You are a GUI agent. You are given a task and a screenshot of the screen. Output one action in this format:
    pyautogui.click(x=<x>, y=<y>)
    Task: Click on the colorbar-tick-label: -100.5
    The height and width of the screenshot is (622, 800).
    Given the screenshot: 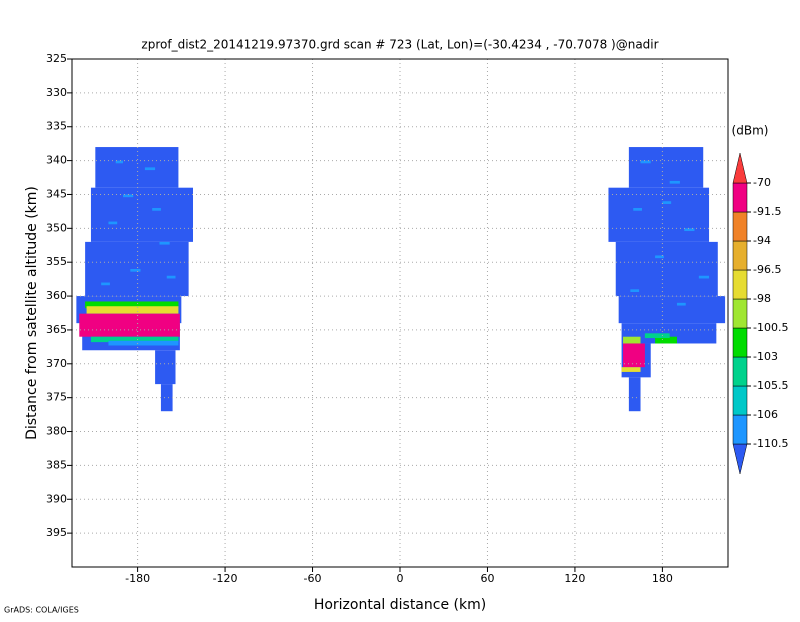 What is the action you would take?
    pyautogui.click(x=770, y=327)
    